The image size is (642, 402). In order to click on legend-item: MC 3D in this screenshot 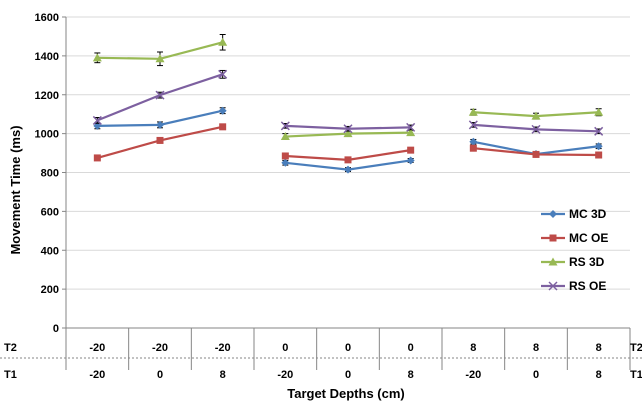, I will do `click(574, 214)`.